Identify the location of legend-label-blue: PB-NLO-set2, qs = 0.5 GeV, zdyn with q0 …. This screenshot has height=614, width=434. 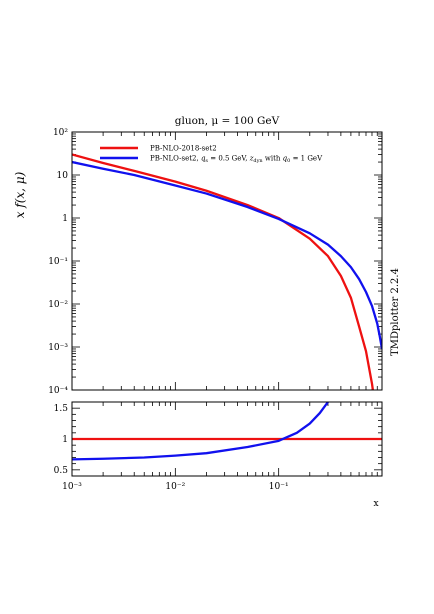
(236, 160).